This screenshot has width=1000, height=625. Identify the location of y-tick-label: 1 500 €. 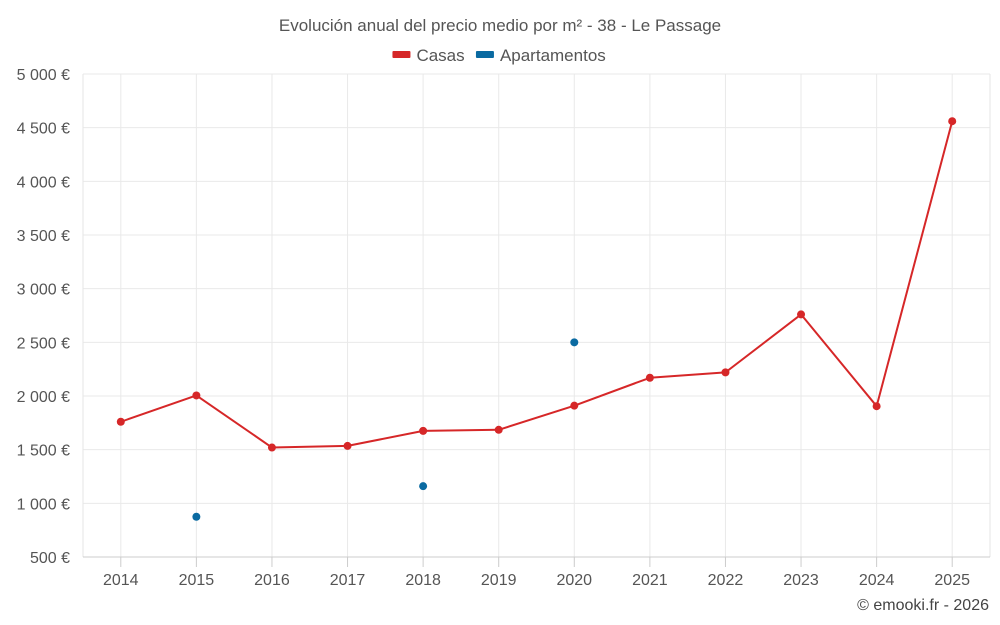
(43, 451).